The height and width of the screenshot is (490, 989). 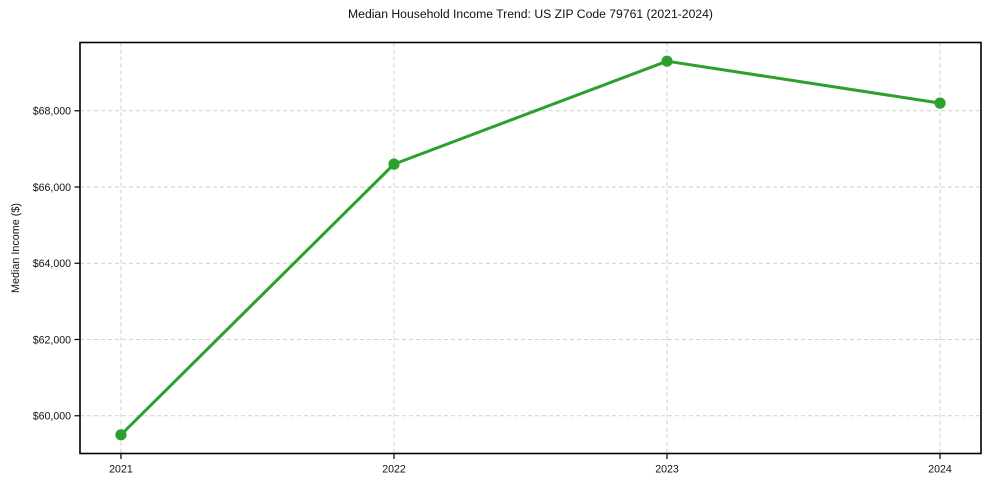 What do you see at coordinates (52, 417) in the screenshot?
I see `y-tick-label: $60,000` at bounding box center [52, 417].